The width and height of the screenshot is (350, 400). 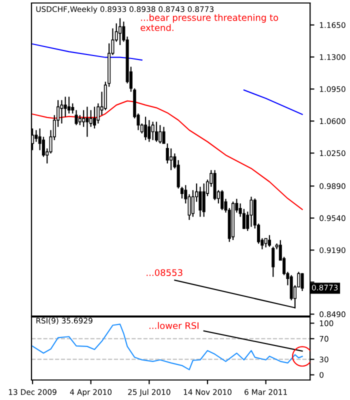 I want to click on annotation: ...bear pressure threatening to extend., so click(x=209, y=23).